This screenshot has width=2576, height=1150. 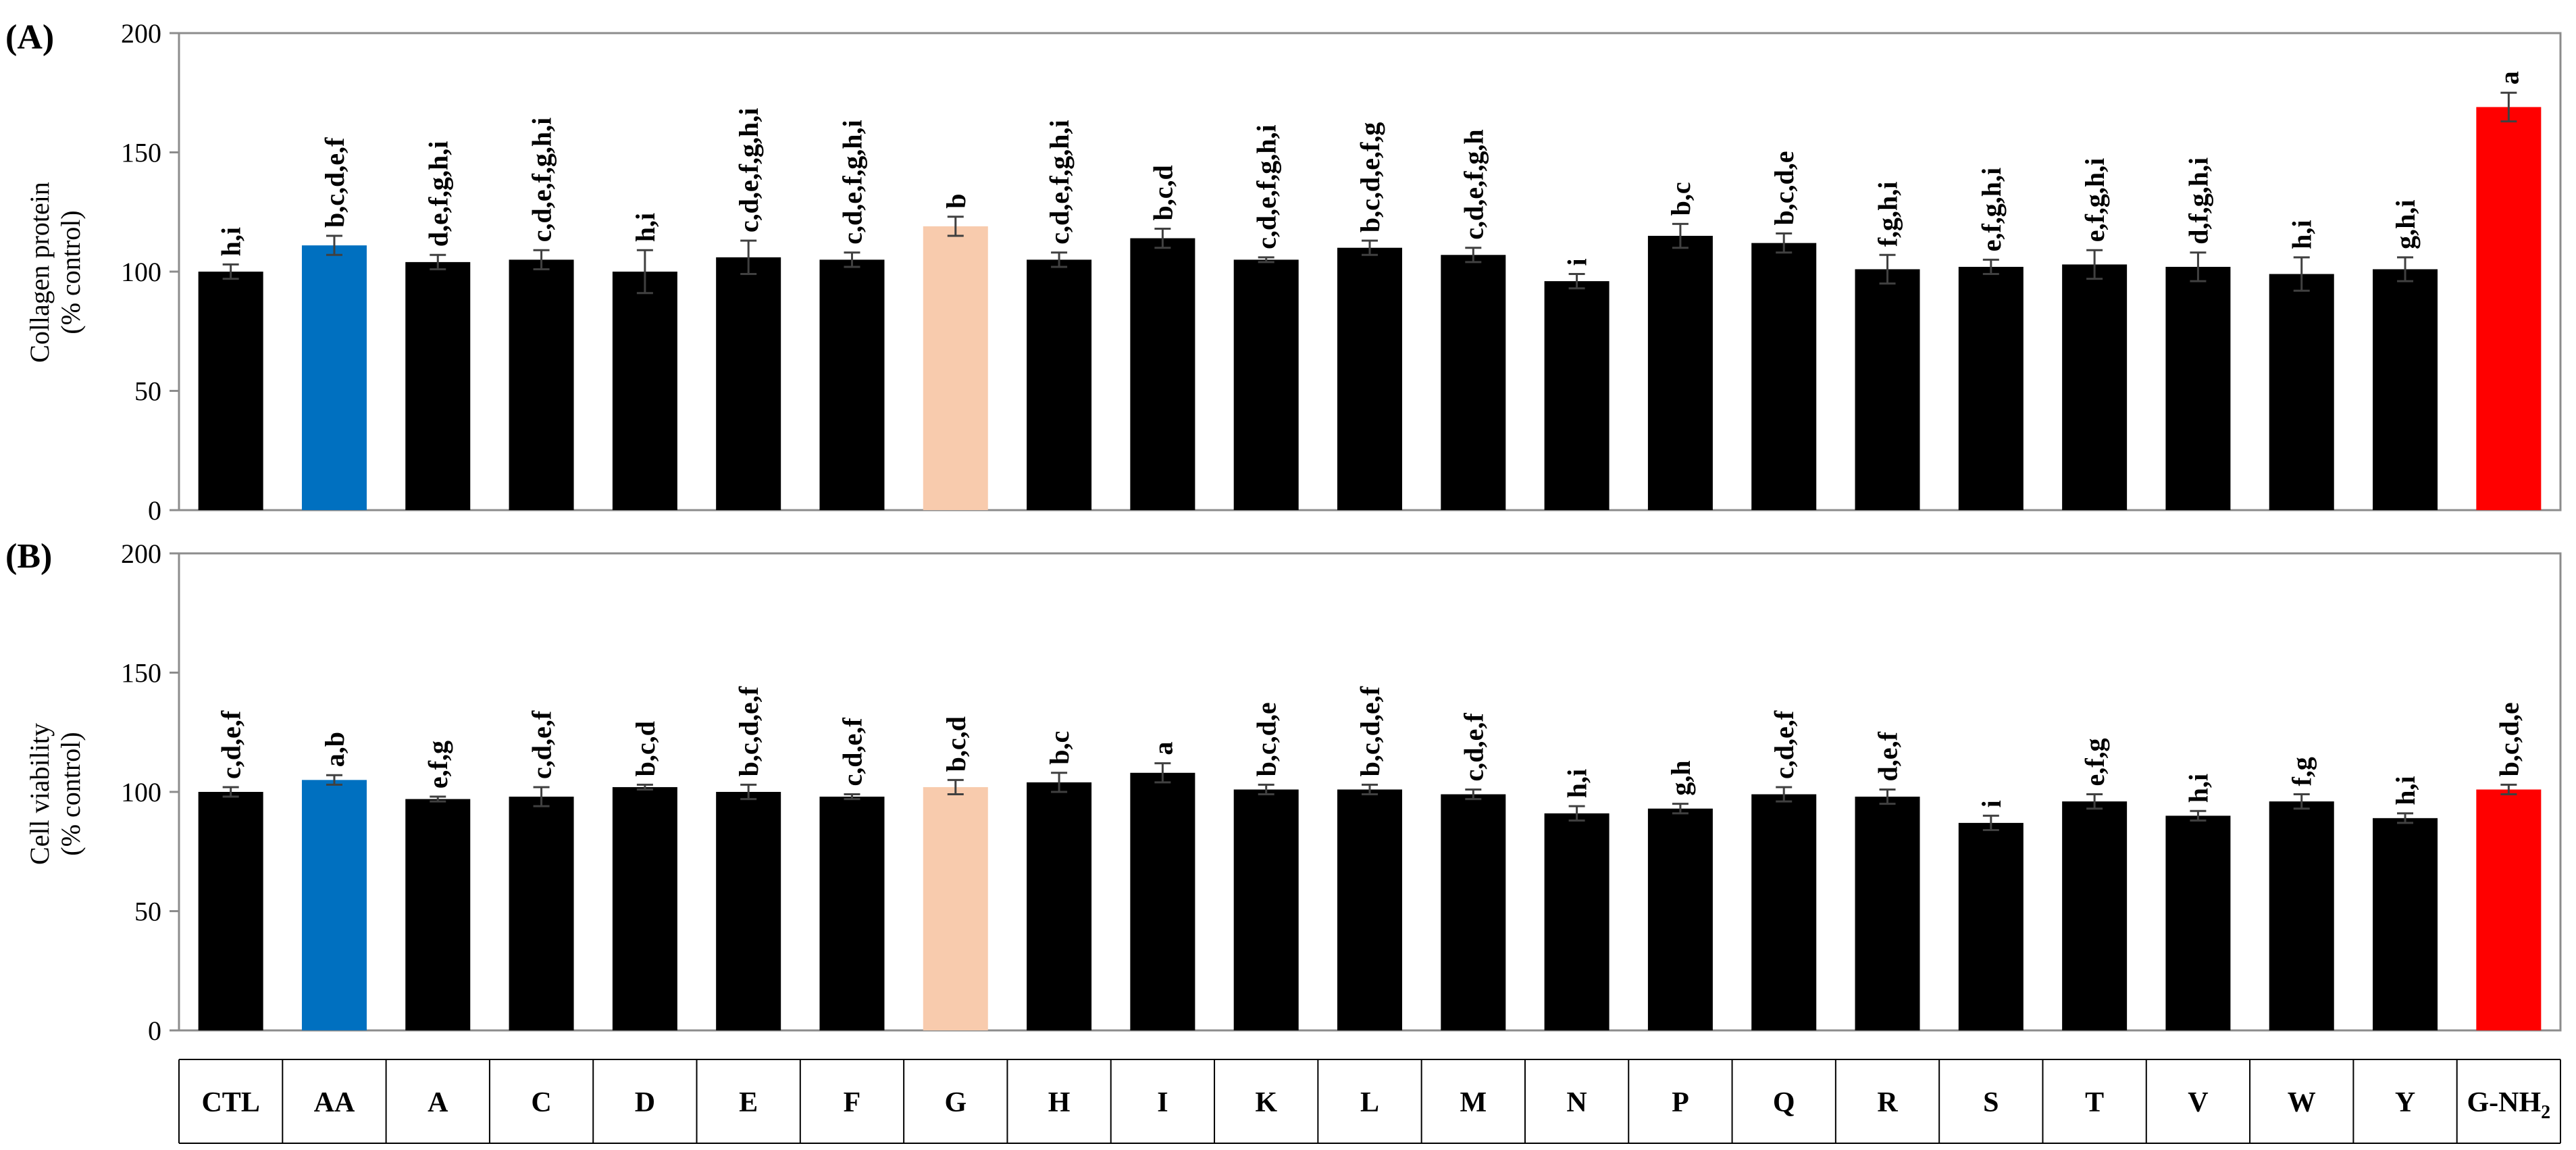 What do you see at coordinates (2509, 308) in the screenshot?
I see `panel-a-bar-G-NH2` at bounding box center [2509, 308].